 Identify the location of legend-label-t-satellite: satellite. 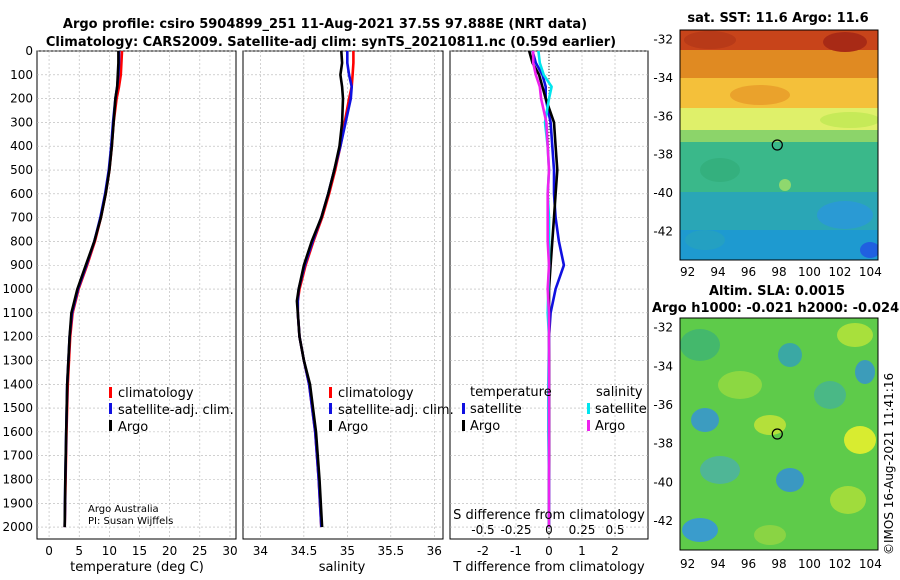
(496, 409).